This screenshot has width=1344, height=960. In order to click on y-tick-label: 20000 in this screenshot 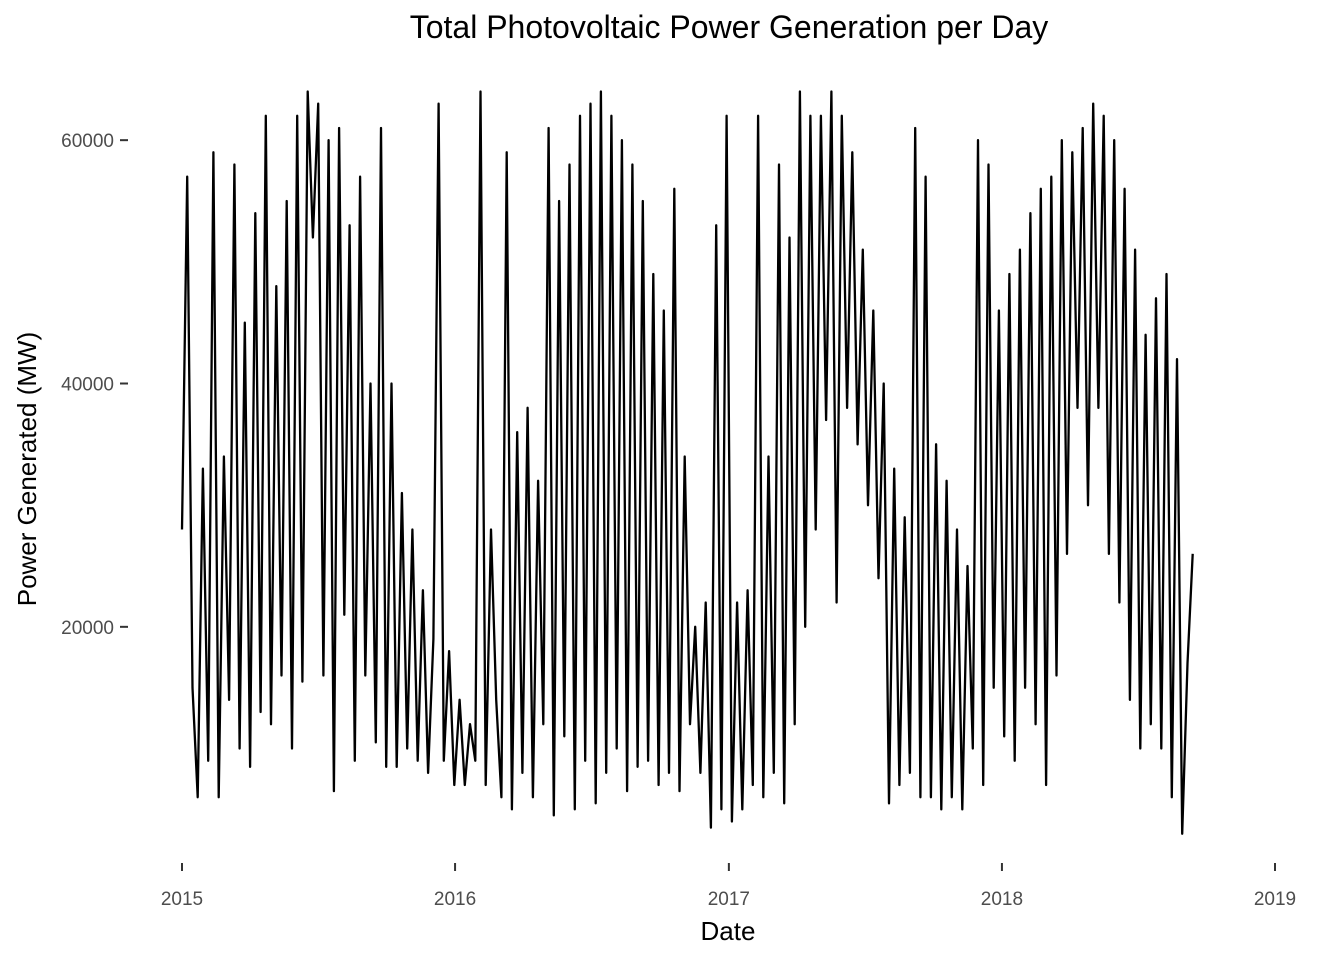, I will do `click(87, 628)`.